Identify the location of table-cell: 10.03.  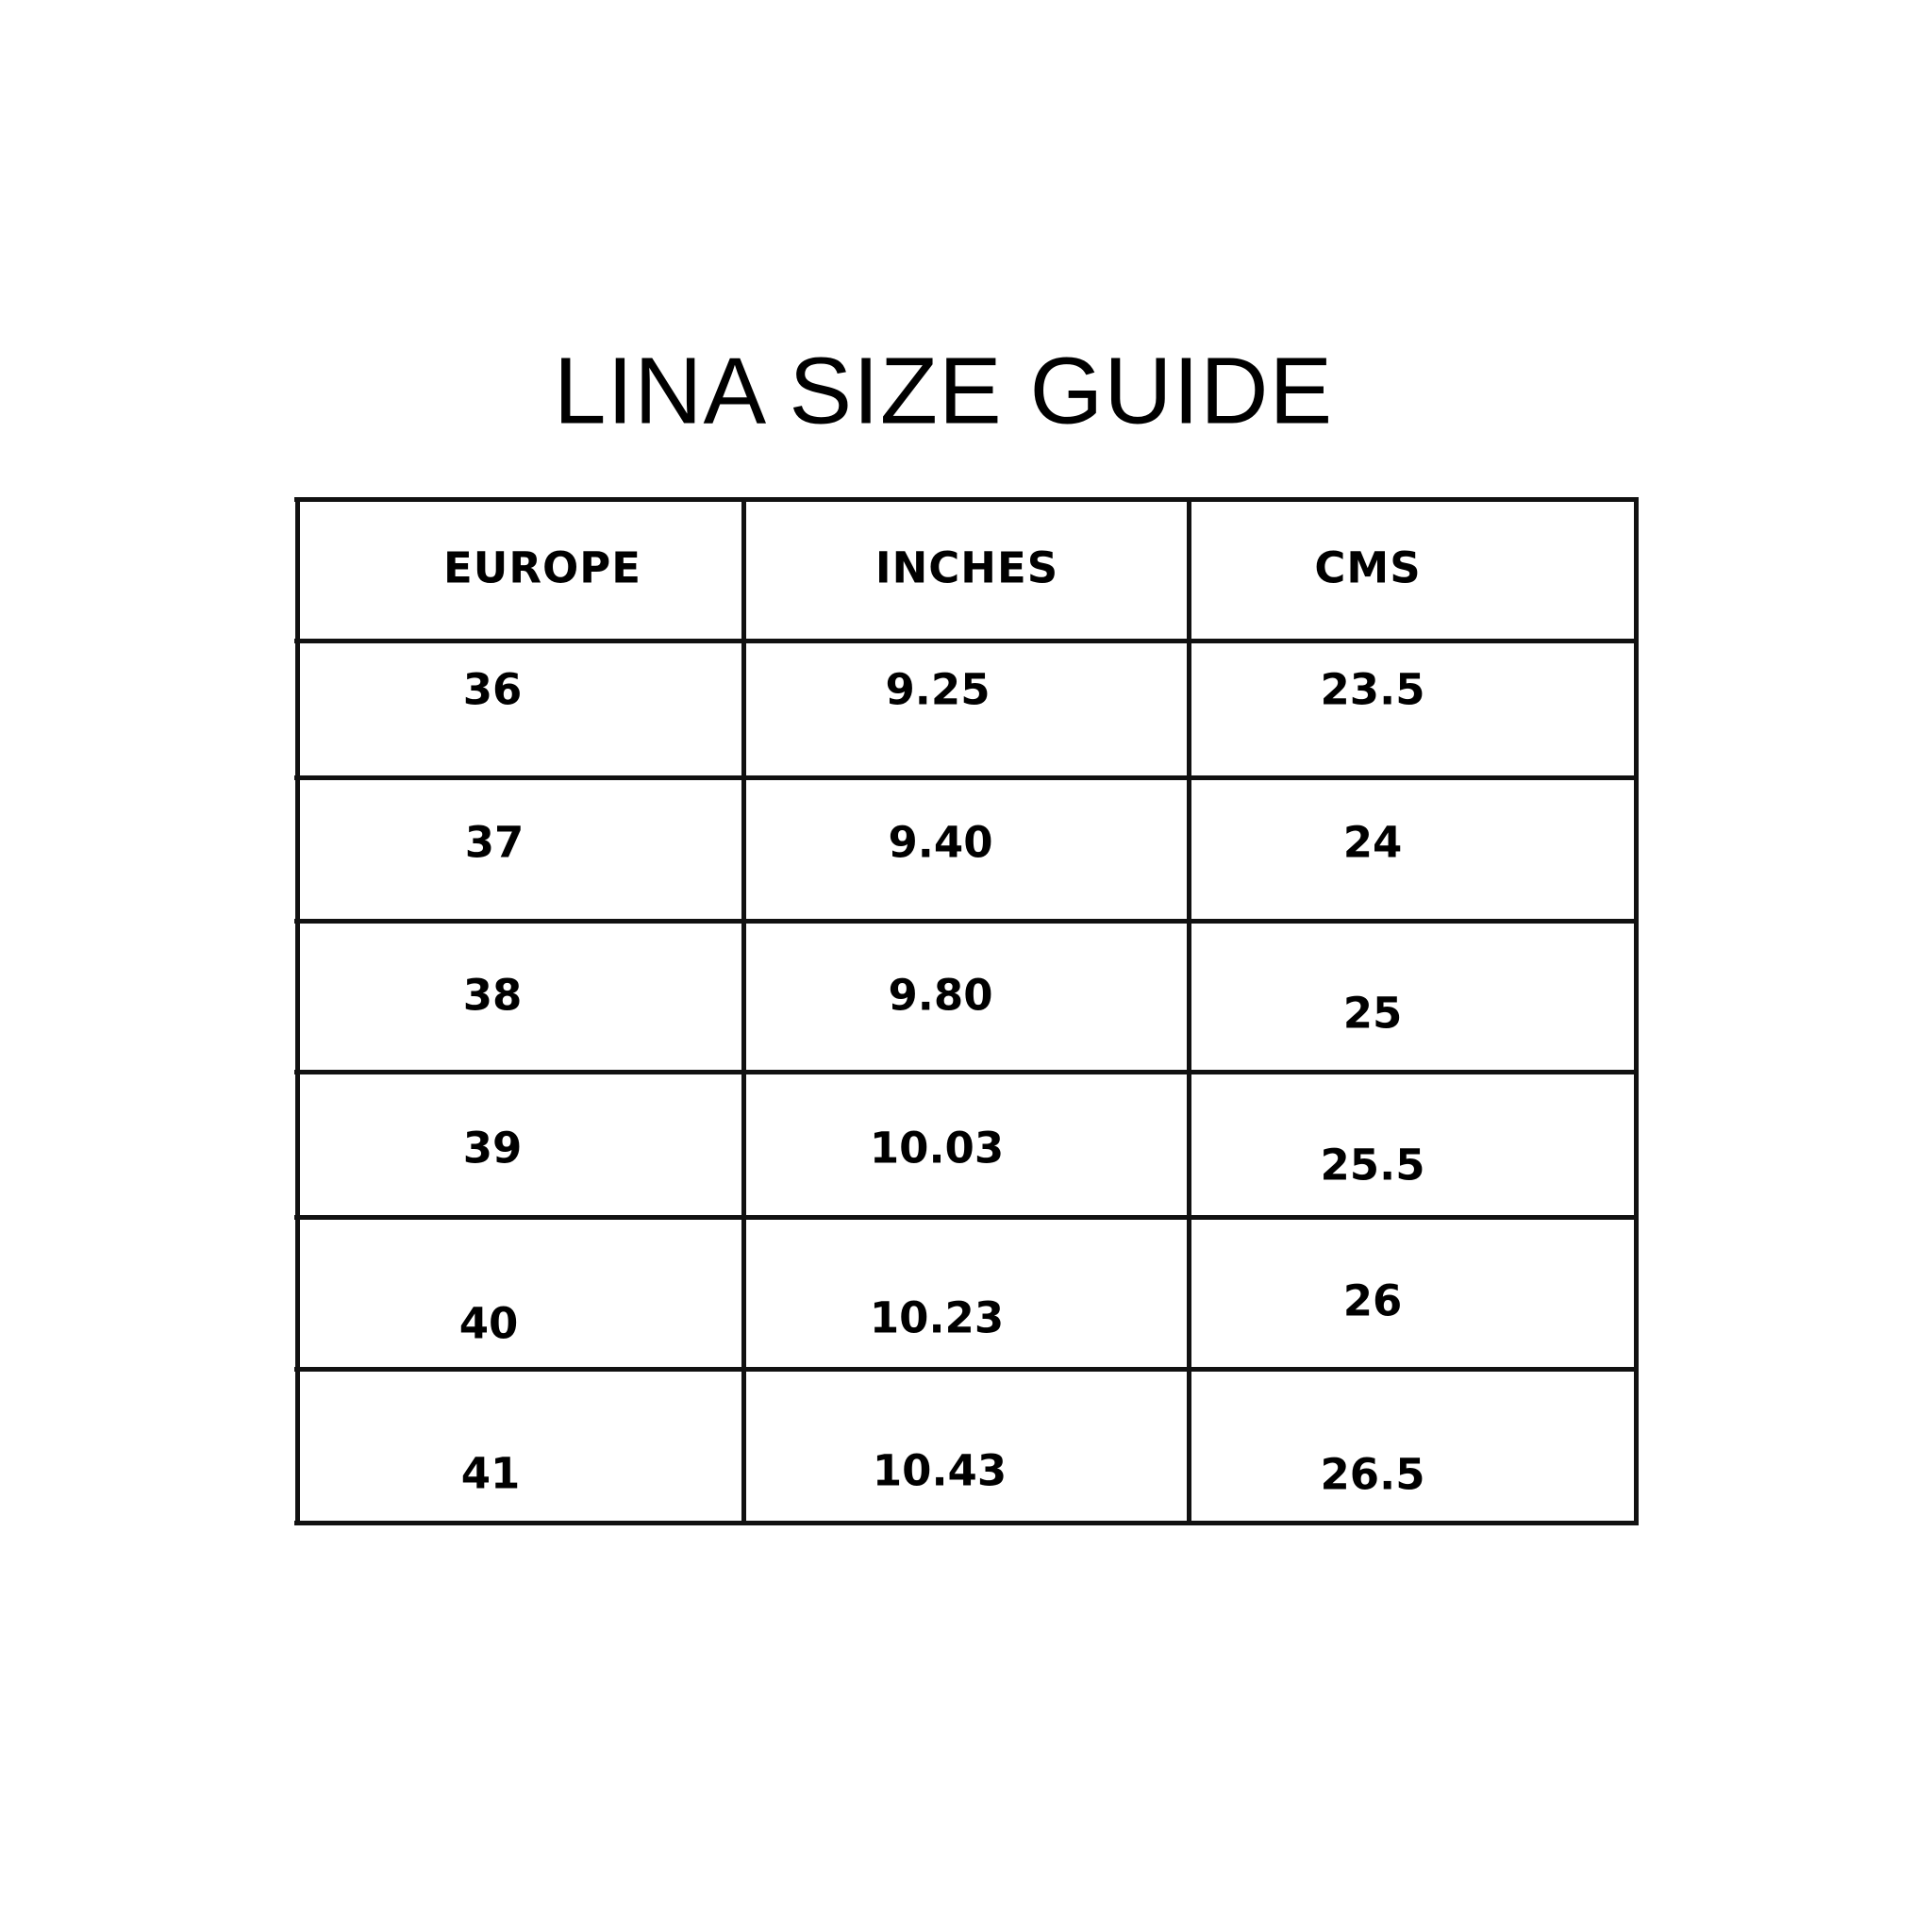
(937, 1148).